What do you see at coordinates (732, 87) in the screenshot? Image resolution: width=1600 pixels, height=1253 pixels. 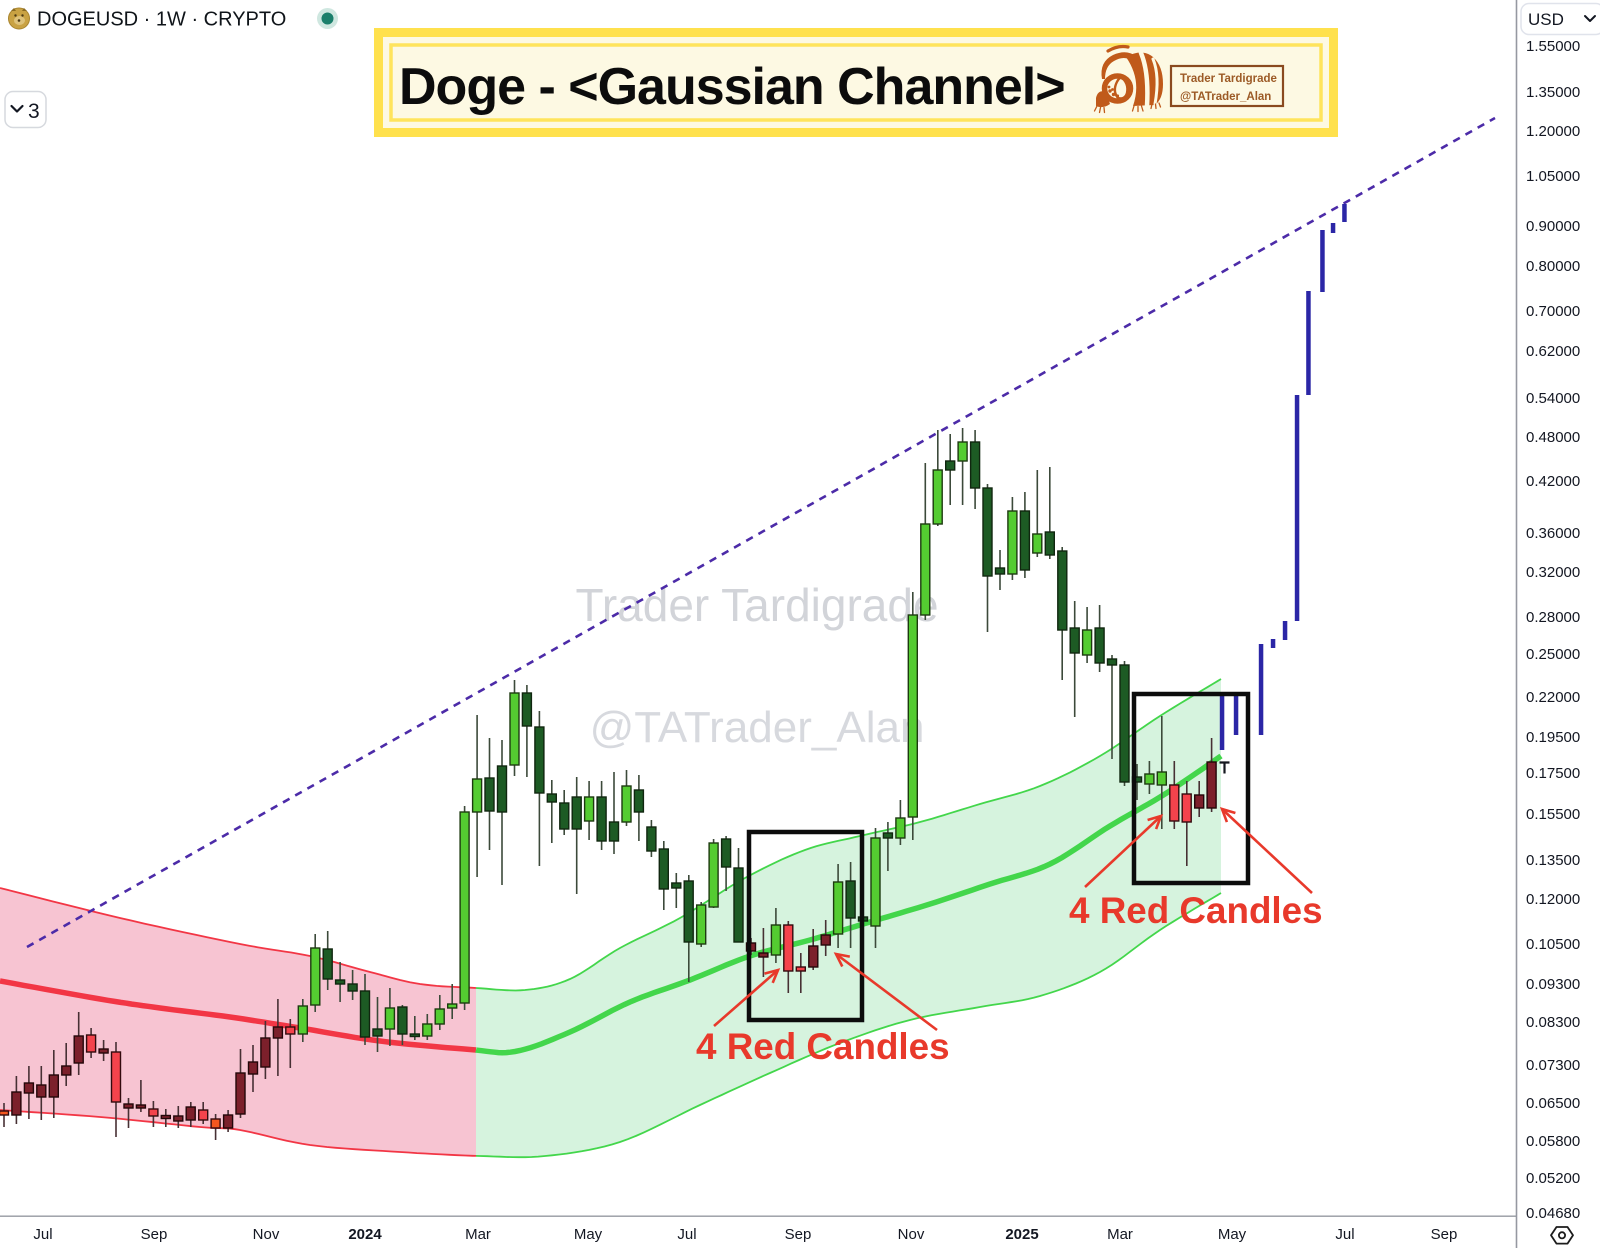 I see `svg-text: Doge - <Gaussian Channel>` at bounding box center [732, 87].